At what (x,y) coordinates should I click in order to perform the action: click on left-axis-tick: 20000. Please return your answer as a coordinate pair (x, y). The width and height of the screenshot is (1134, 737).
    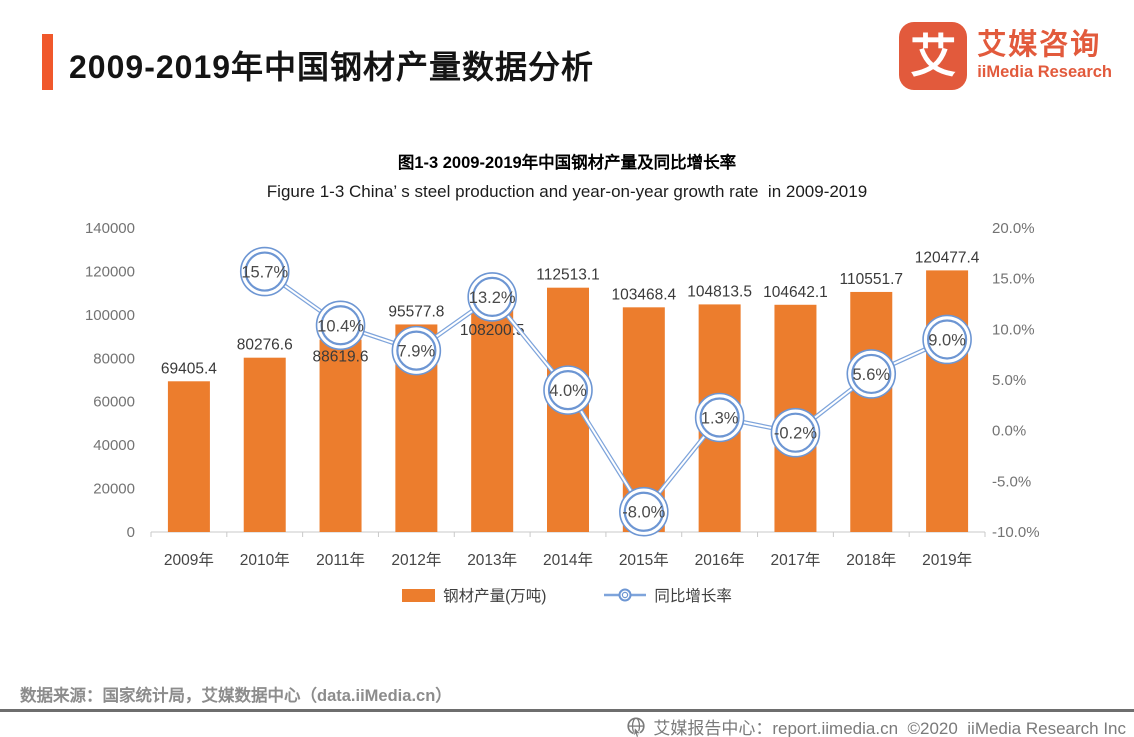
    Looking at the image, I should click on (114, 489).